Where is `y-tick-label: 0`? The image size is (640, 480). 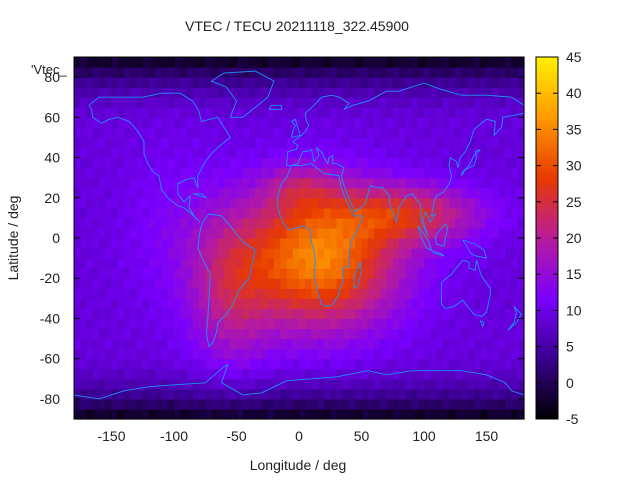
y-tick-label: 0 is located at coordinates (56, 238).